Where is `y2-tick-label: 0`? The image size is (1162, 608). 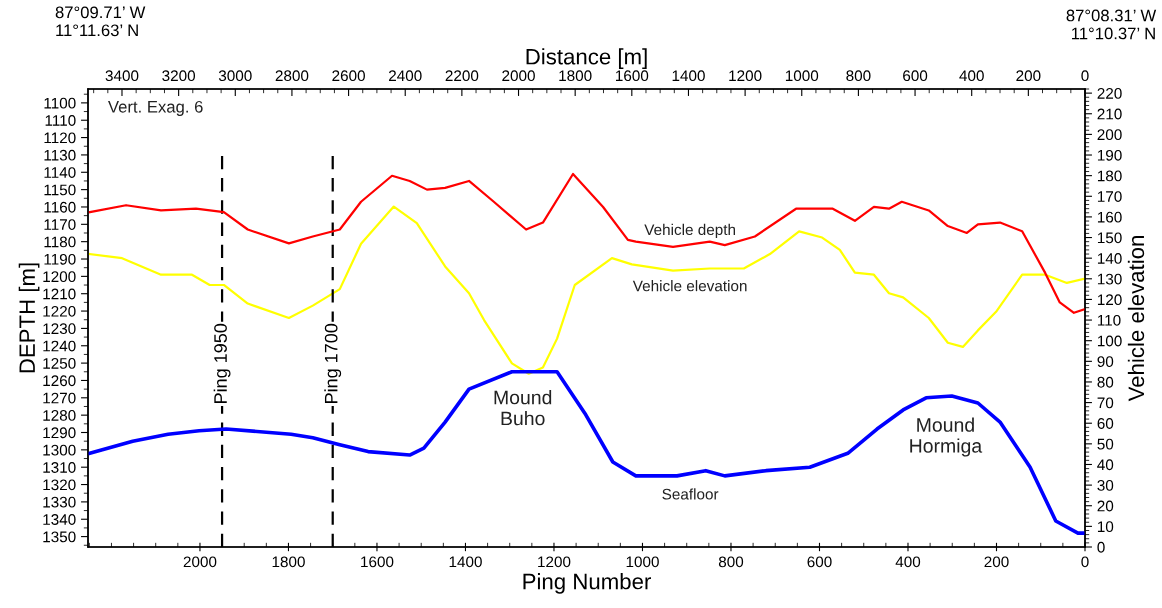
y2-tick-label: 0 is located at coordinates (1101, 547).